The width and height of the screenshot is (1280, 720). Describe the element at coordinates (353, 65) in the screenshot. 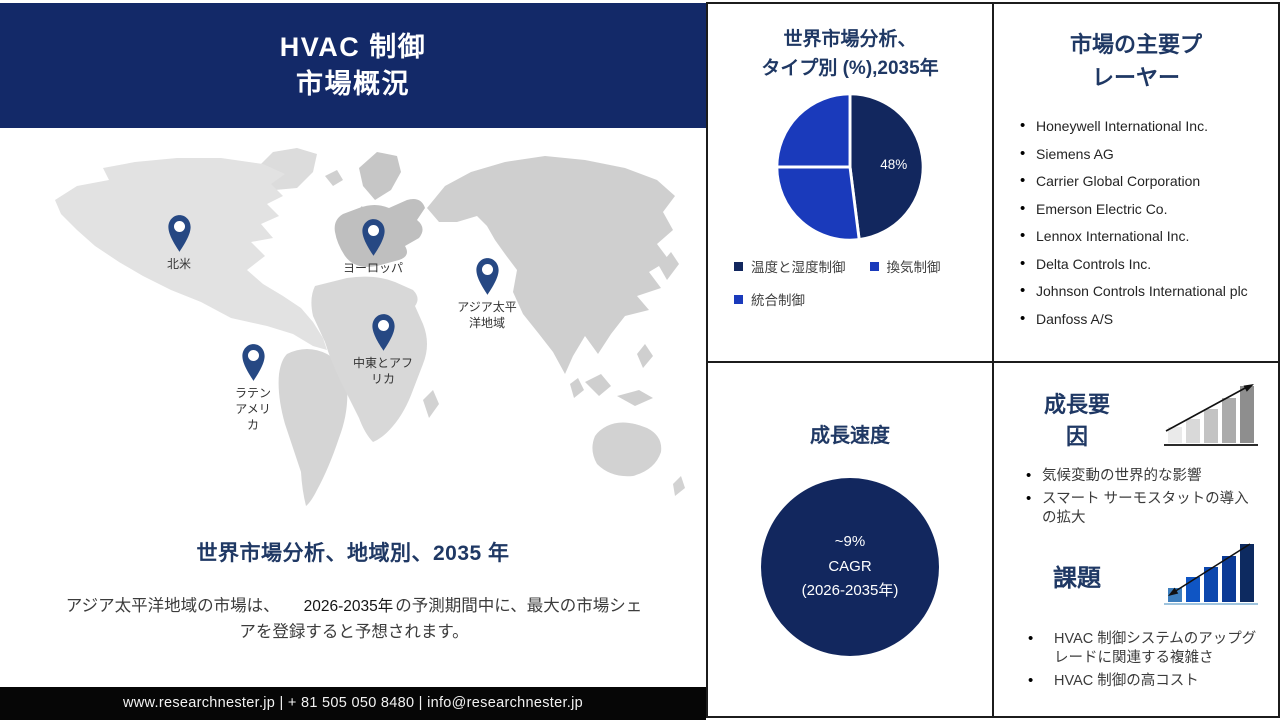

I see `main-header: HVAC 制御 市場概況` at that location.